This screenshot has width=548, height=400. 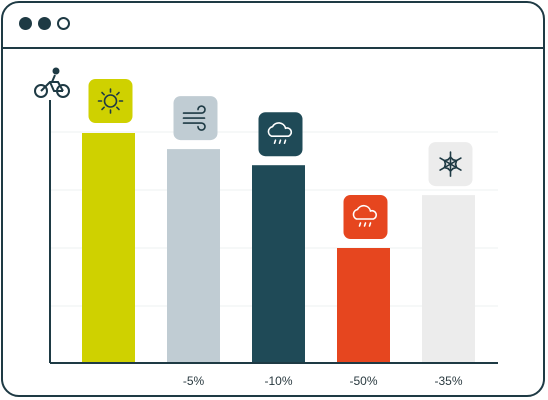 I want to click on x-tick-label: -10%, so click(x=278, y=381).